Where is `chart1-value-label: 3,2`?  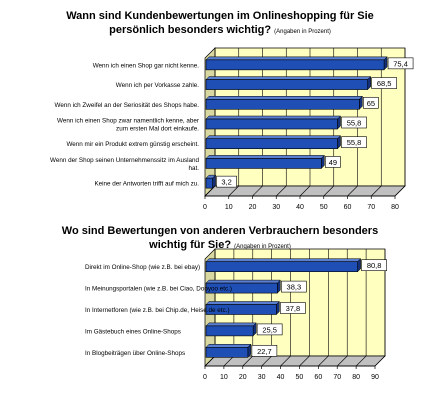 chart1-value-label: 3,2 is located at coordinates (226, 182).